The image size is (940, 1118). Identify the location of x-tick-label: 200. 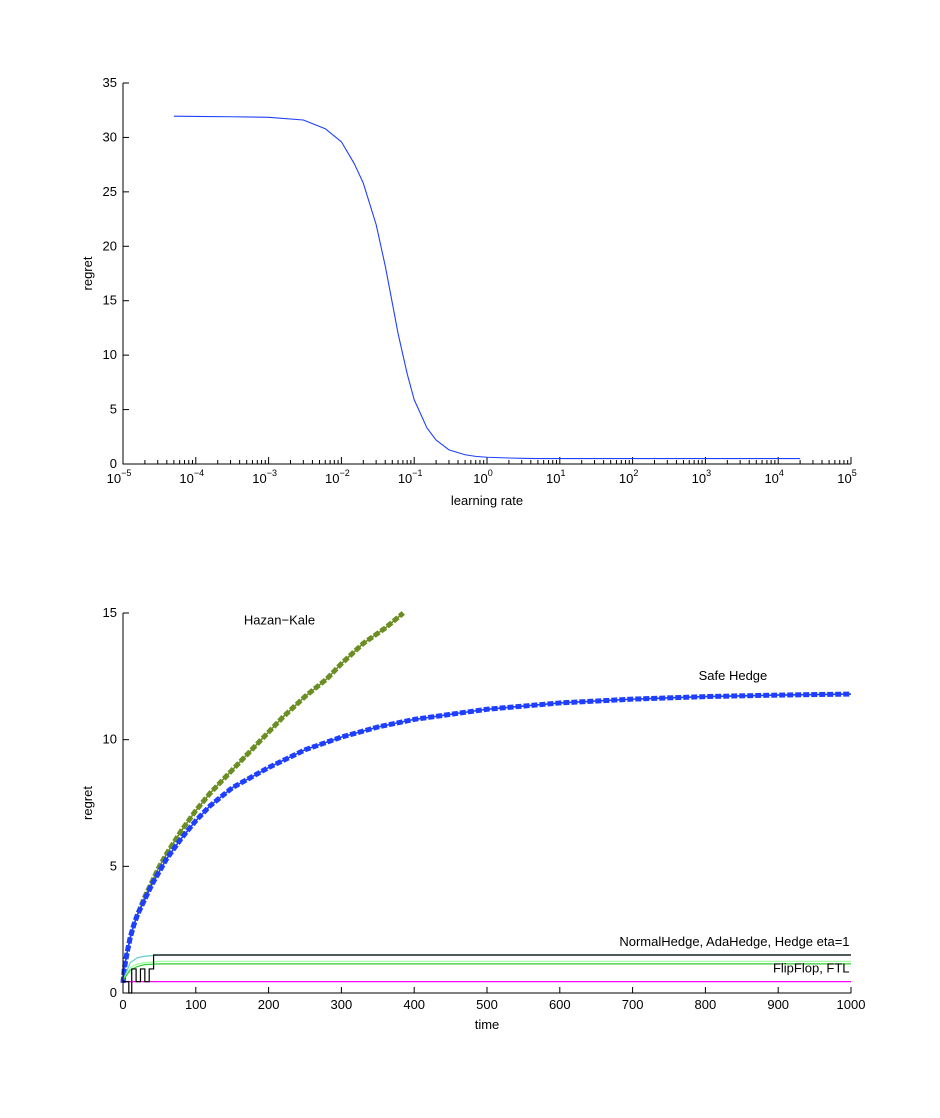
(269, 1004).